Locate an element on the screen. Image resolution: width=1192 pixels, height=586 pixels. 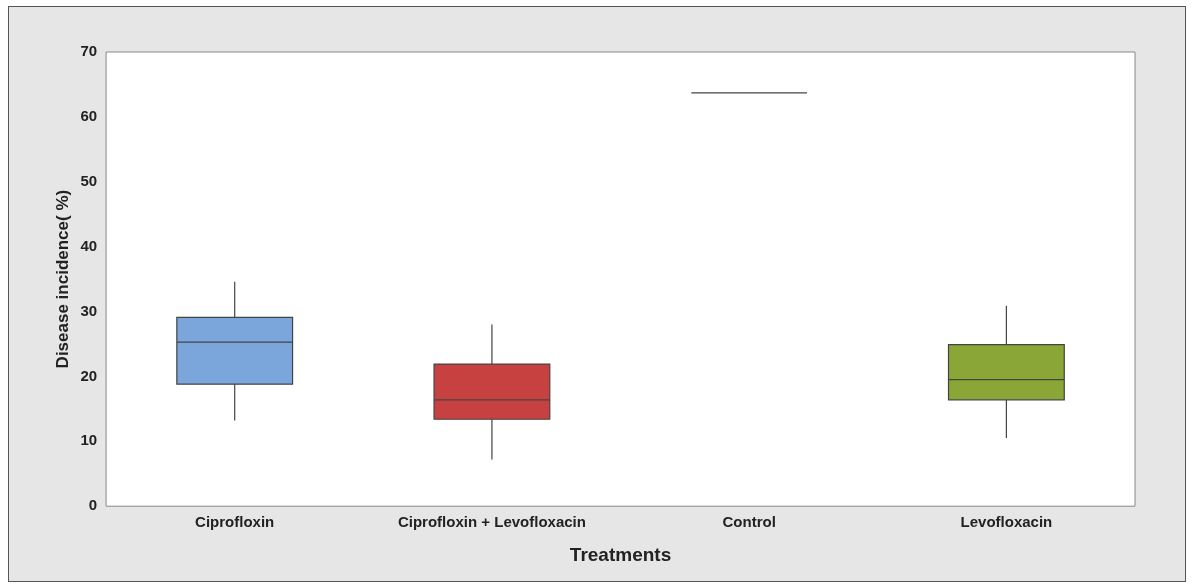
x-tick-label: Ciprofloxin + Levofloxacin is located at coordinates (491, 522).